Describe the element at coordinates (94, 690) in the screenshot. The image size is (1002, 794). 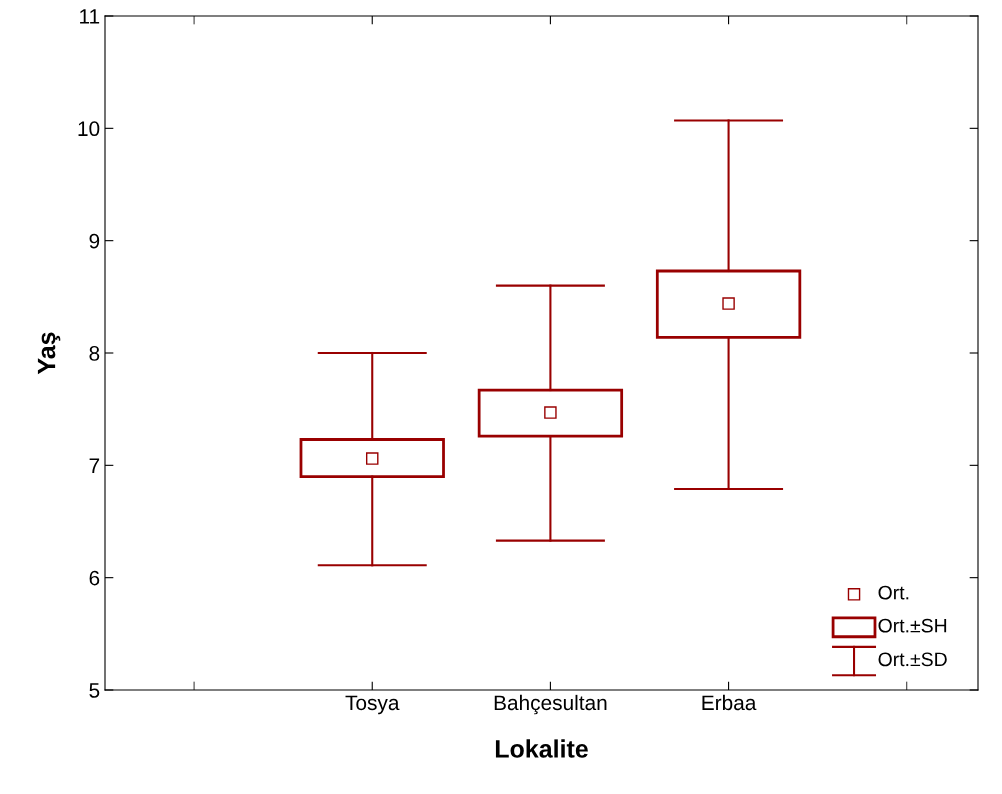
I see `y-tick-label: 5` at that location.